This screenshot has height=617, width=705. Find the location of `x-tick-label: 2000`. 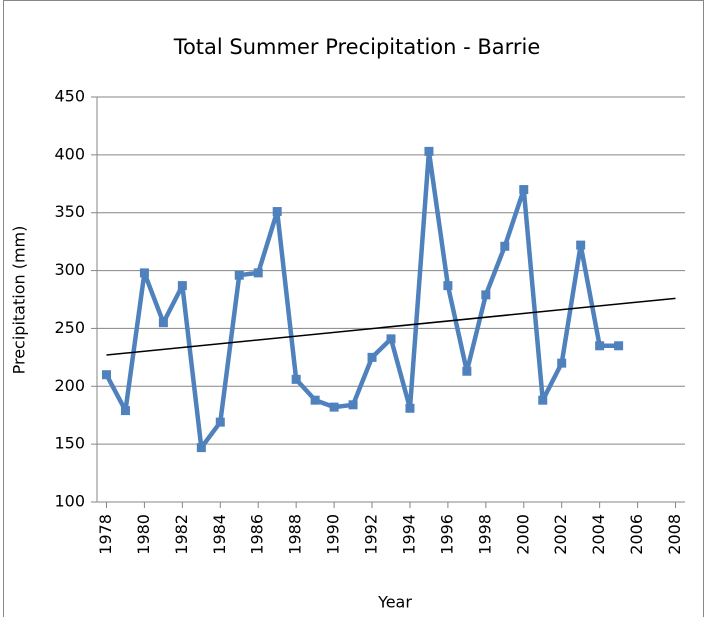

x-tick-label: 2000 is located at coordinates (522, 534).